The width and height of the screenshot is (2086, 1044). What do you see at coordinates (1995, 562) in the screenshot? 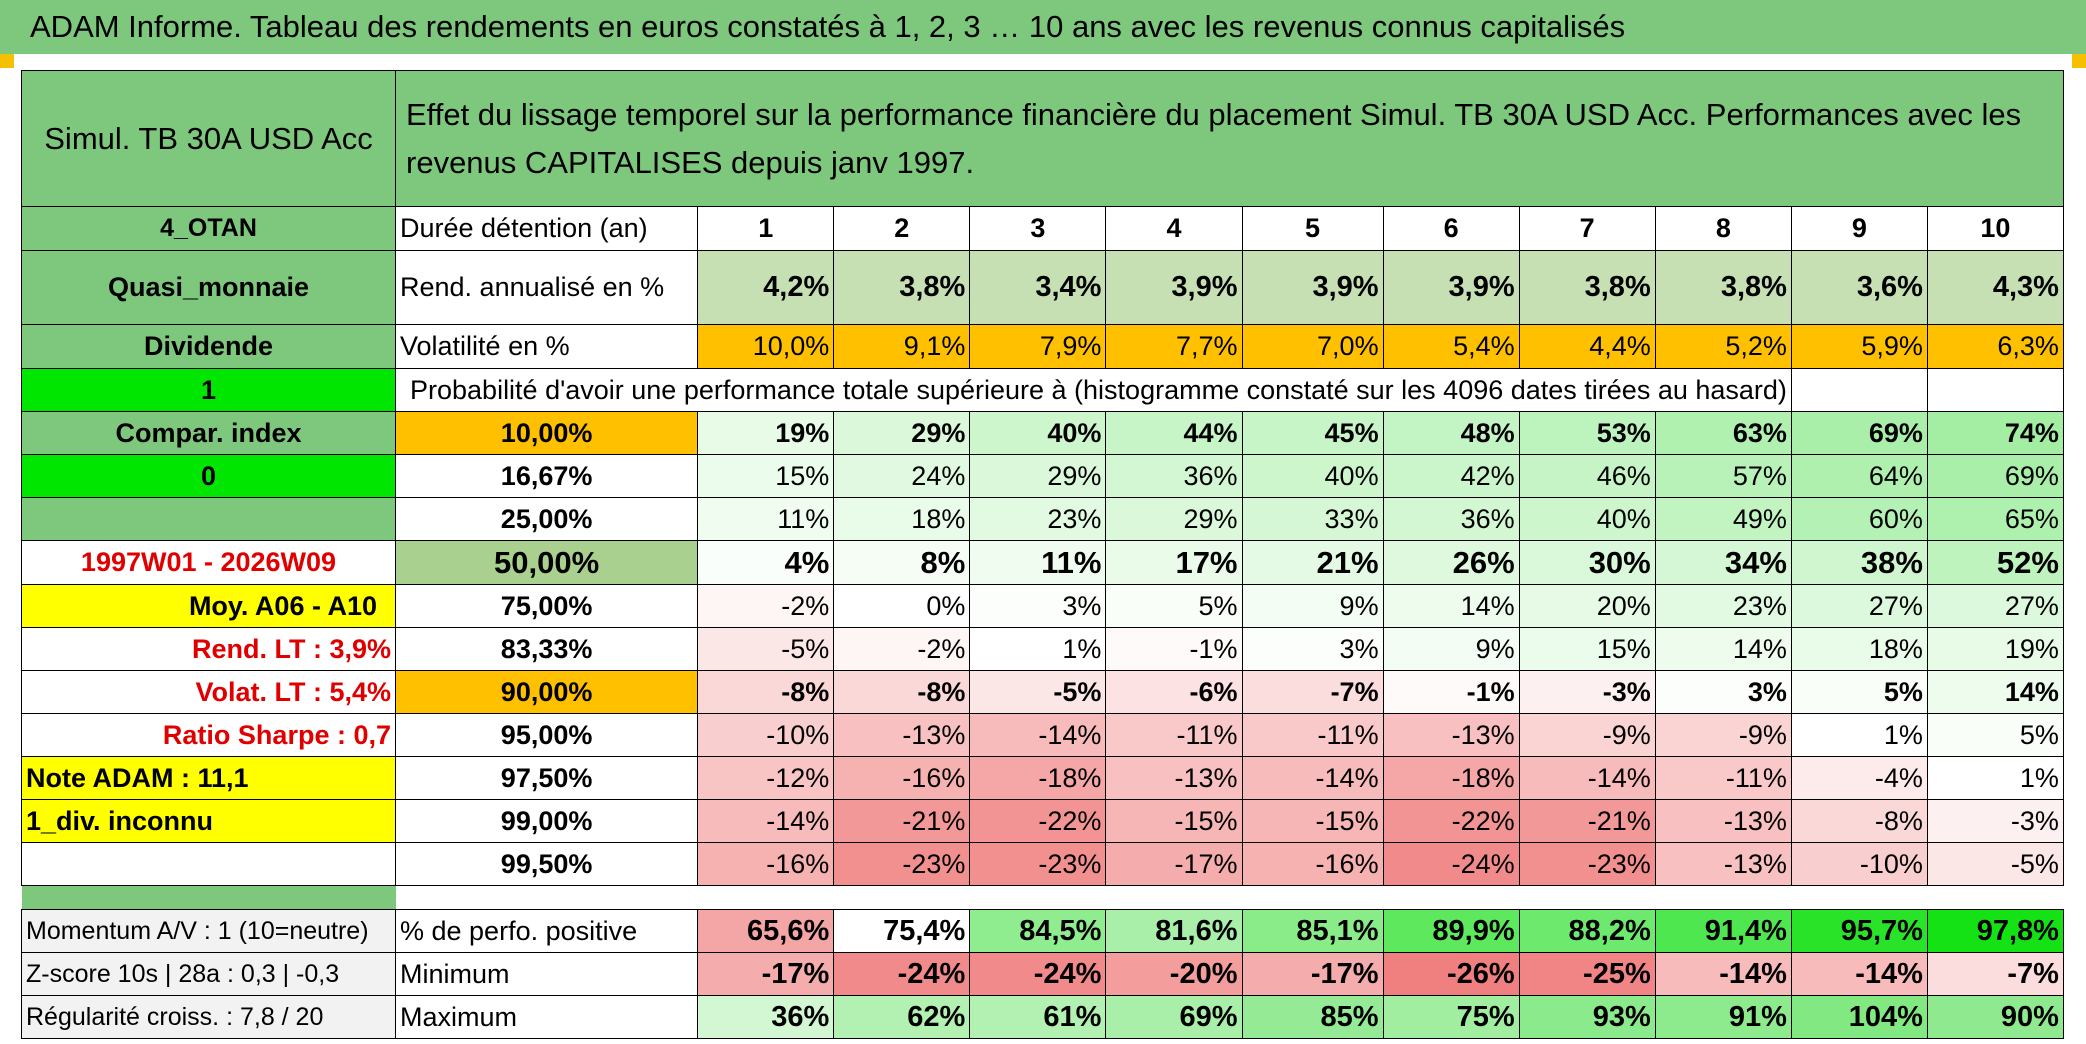
I see `quantile-value: 52%` at bounding box center [1995, 562].